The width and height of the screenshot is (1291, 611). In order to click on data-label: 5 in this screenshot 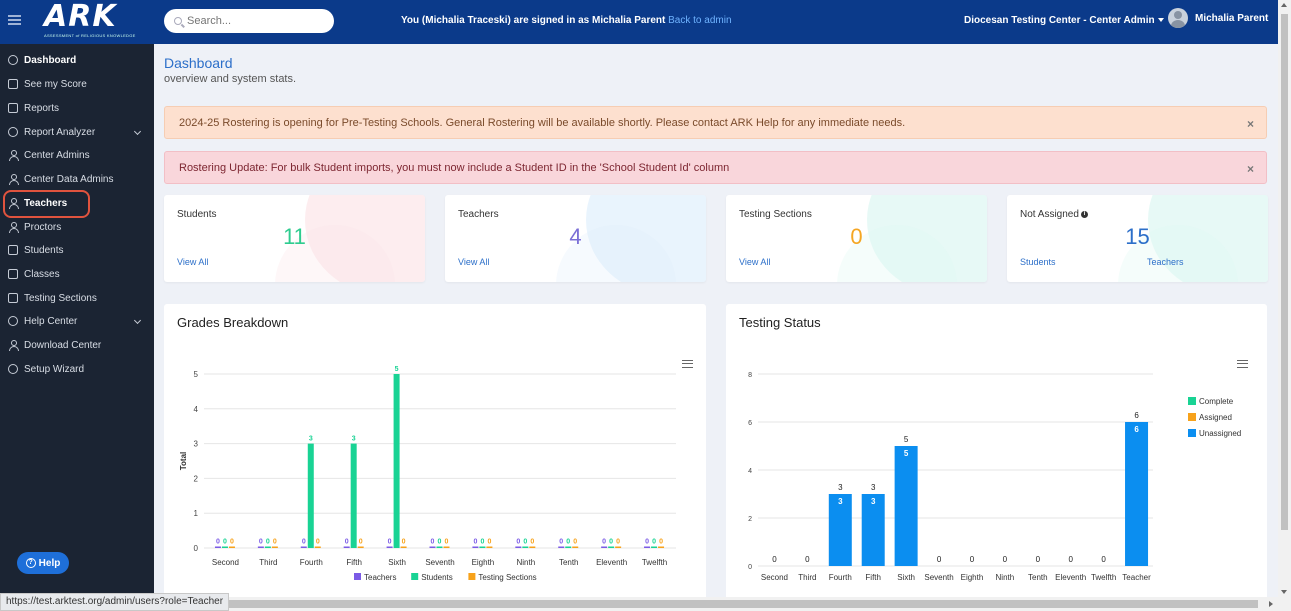, I will do `click(906, 453)`.